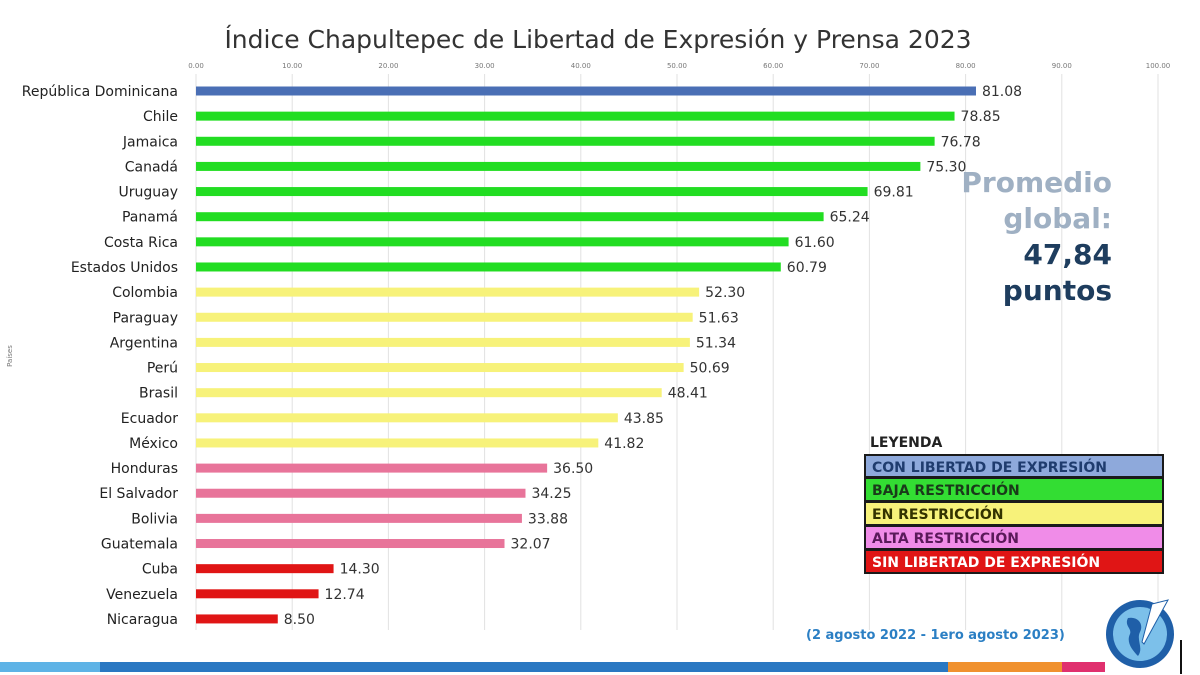  What do you see at coordinates (725, 293) in the screenshot?
I see `value-label: 52.30` at bounding box center [725, 293].